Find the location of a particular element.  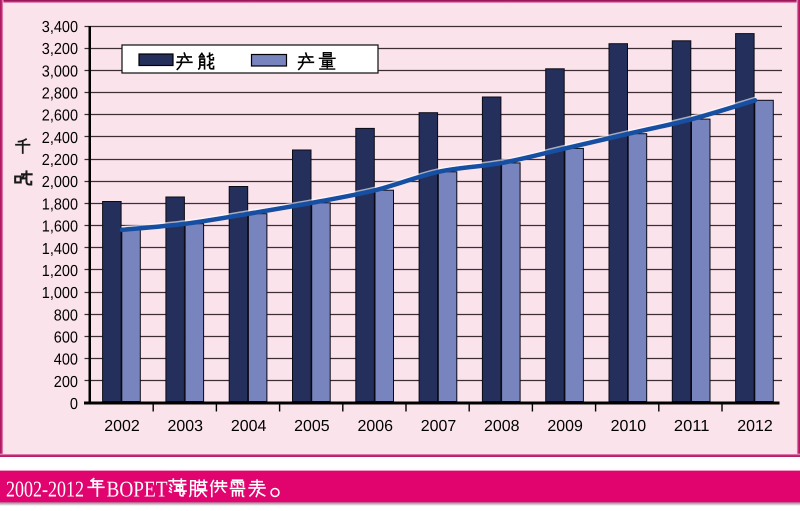

svg-text: 2,600 is located at coordinates (60, 116).